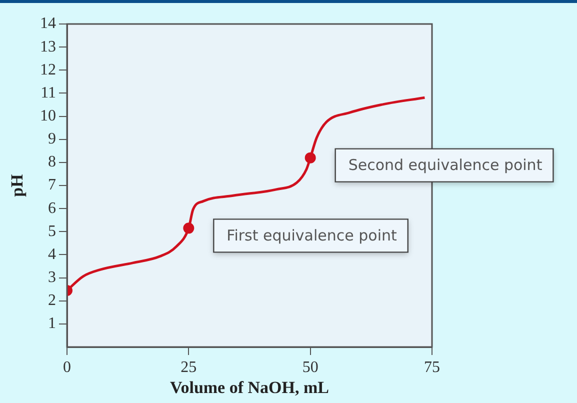 The image size is (577, 403). What do you see at coordinates (312, 235) in the screenshot?
I see `annotation: First equivalence point` at bounding box center [312, 235].